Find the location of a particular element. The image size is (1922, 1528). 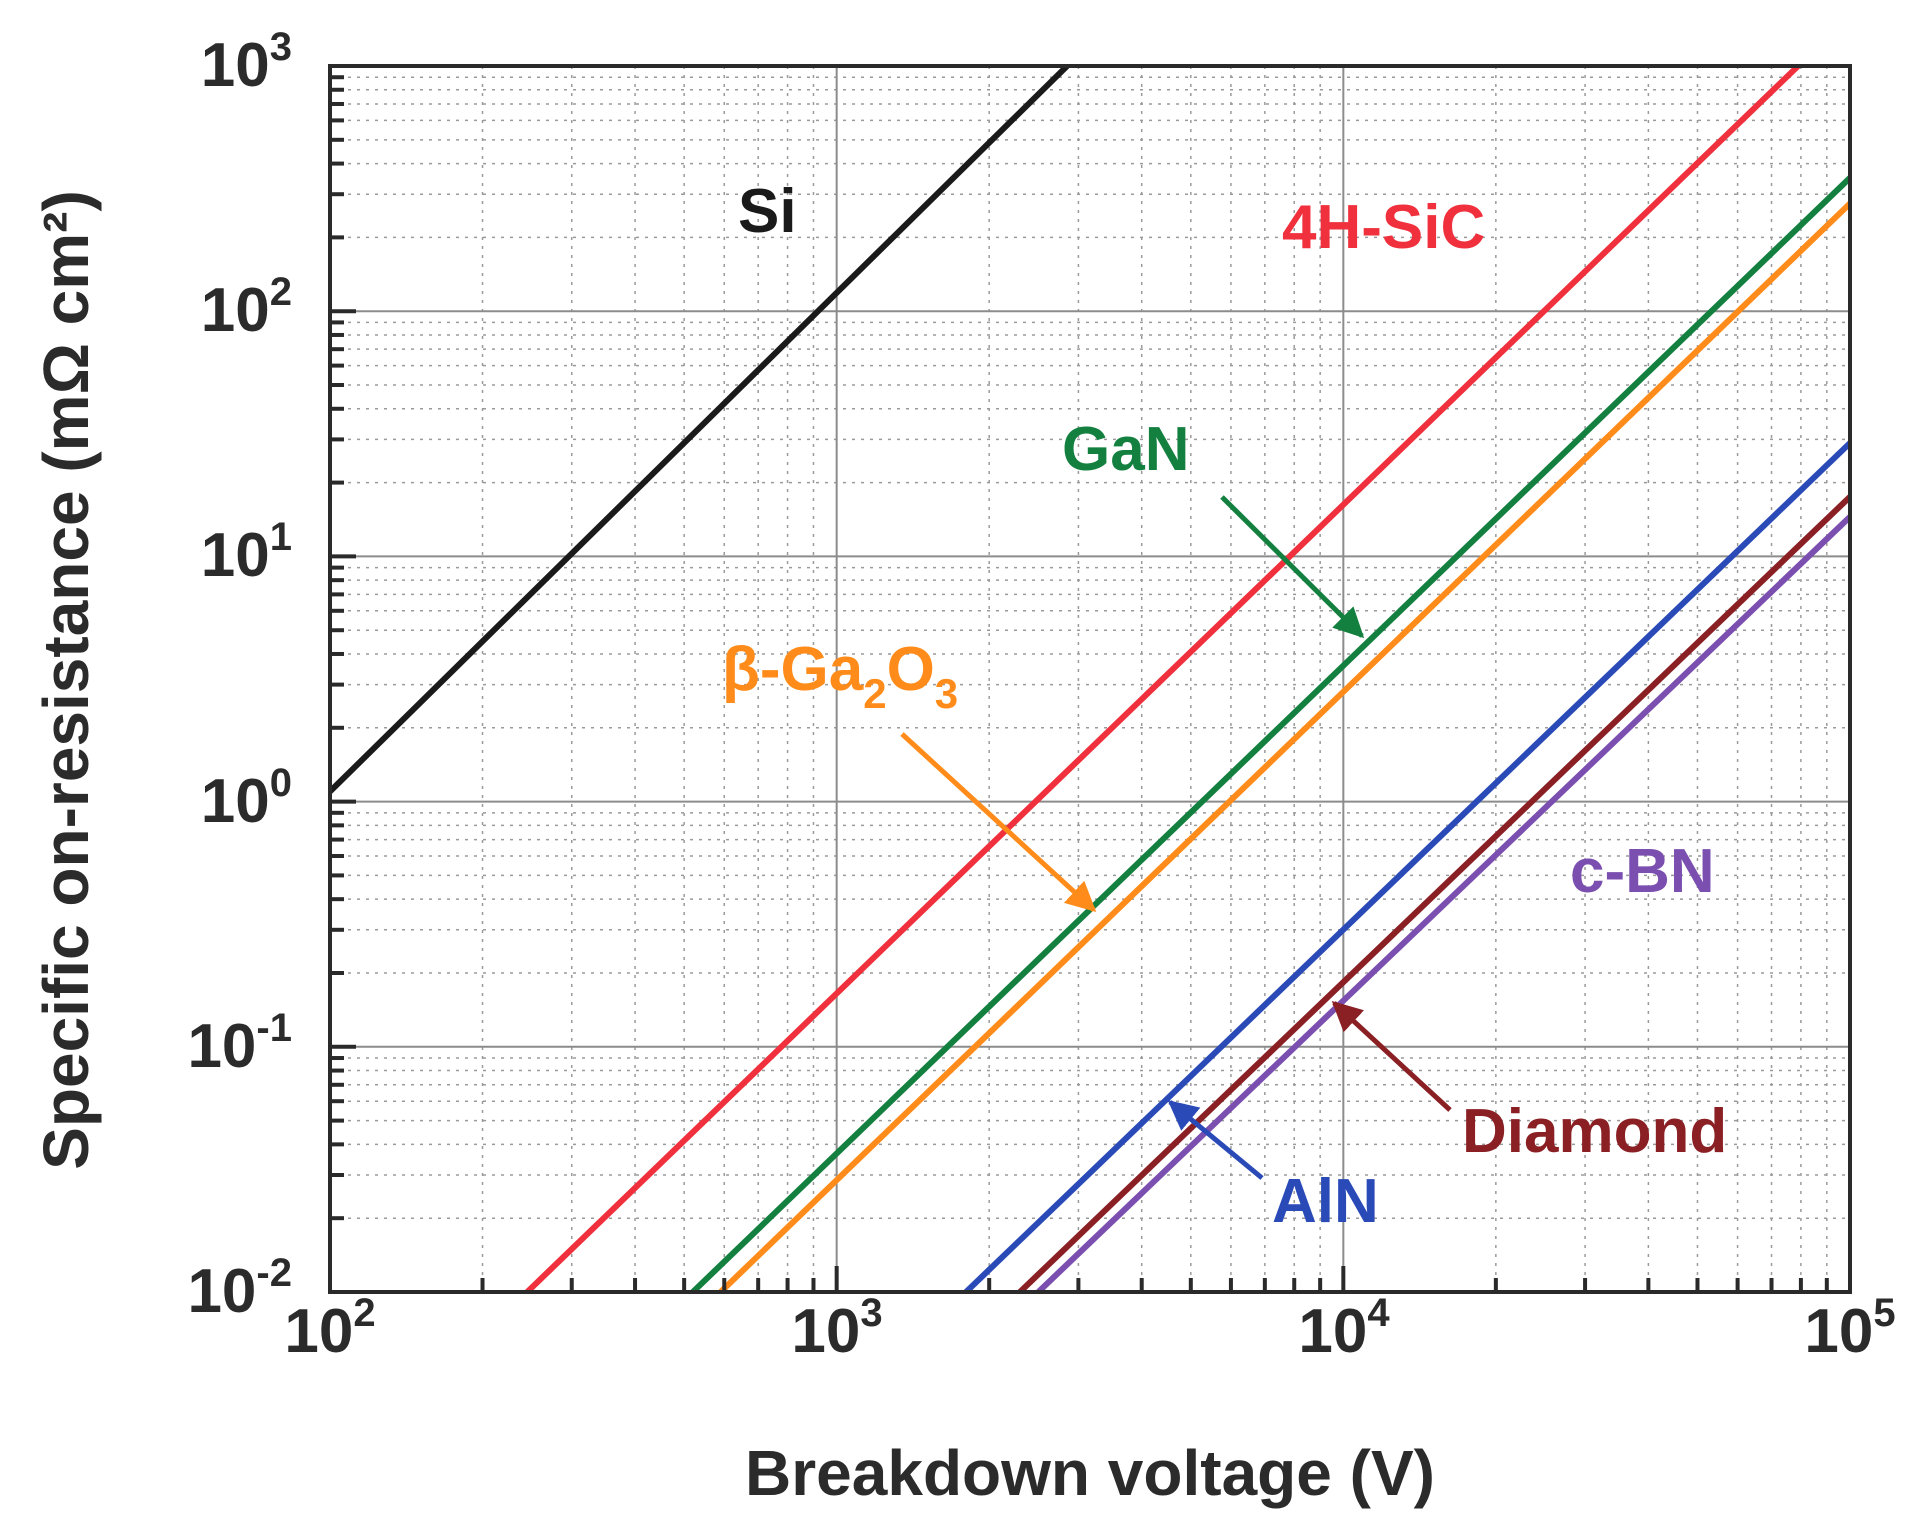

y-axis-label: Specific on-resistance (mΩ cm²) is located at coordinates (66, 680).